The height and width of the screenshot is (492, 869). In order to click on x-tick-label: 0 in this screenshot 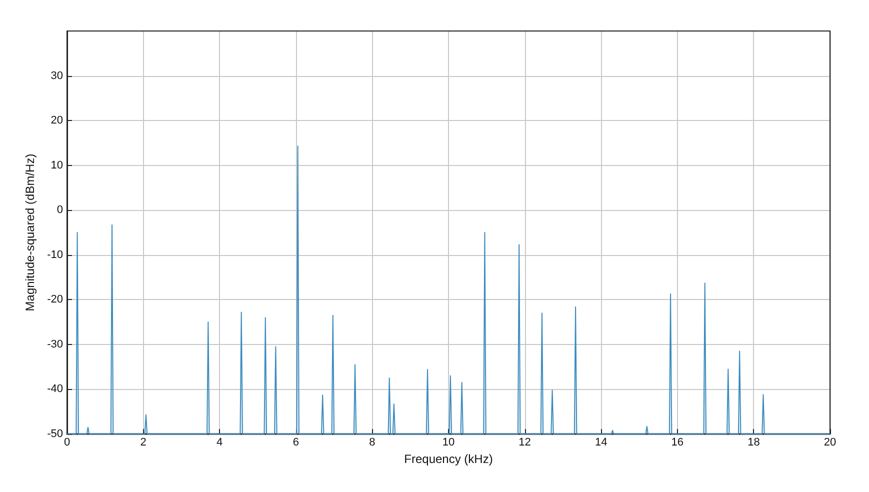, I will do `click(67, 442)`.